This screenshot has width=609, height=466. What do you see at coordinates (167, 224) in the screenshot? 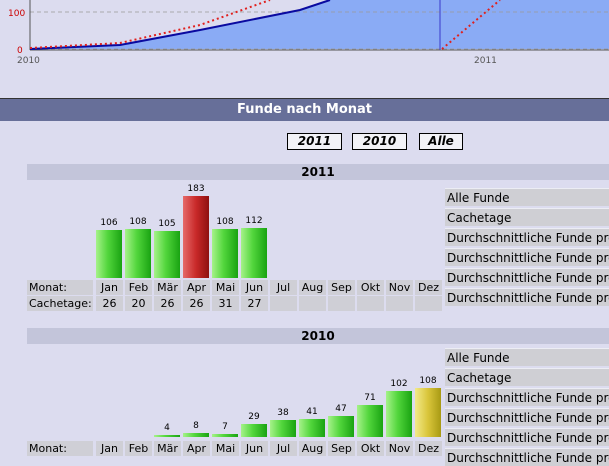
I see `bar-value-label: 105` at bounding box center [167, 224].